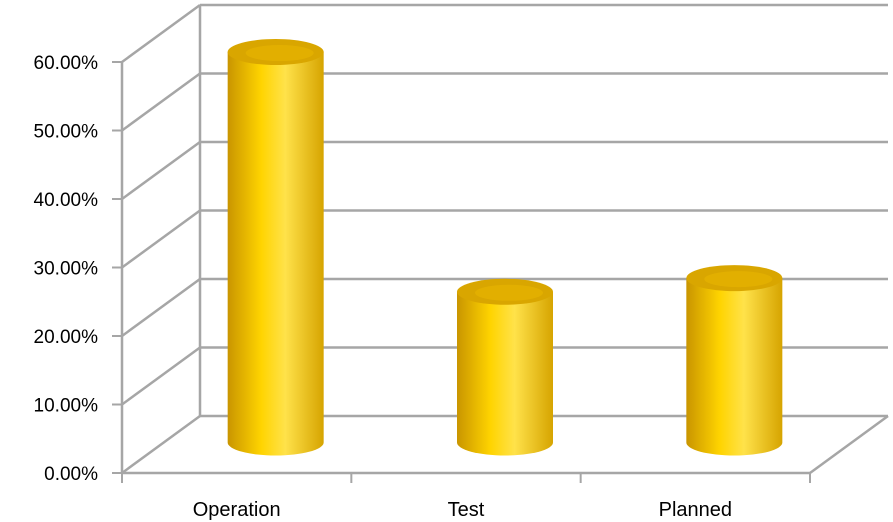  Describe the element at coordinates (849, 444) in the screenshot. I see `floor-right-edge` at that location.